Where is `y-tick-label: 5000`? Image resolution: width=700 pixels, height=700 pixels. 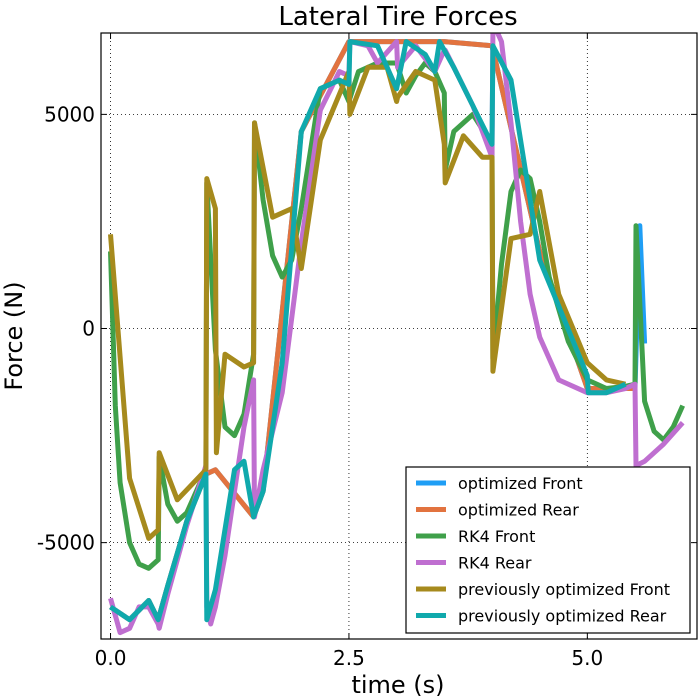 y-tick-label: 5000 is located at coordinates (69, 114).